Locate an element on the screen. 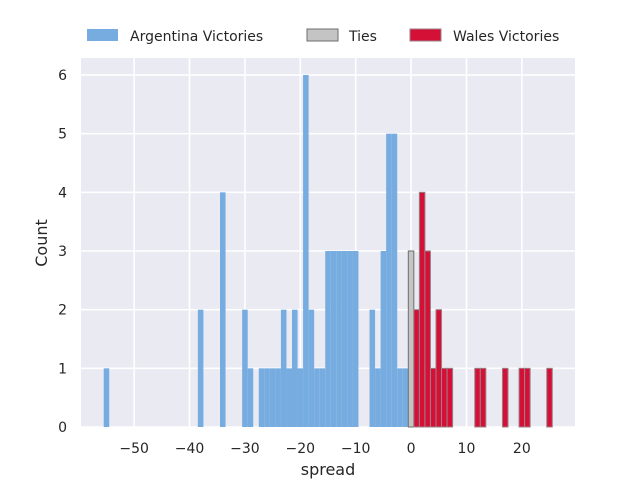 The image size is (640, 480). x-tick-label: −50 is located at coordinates (134, 449).